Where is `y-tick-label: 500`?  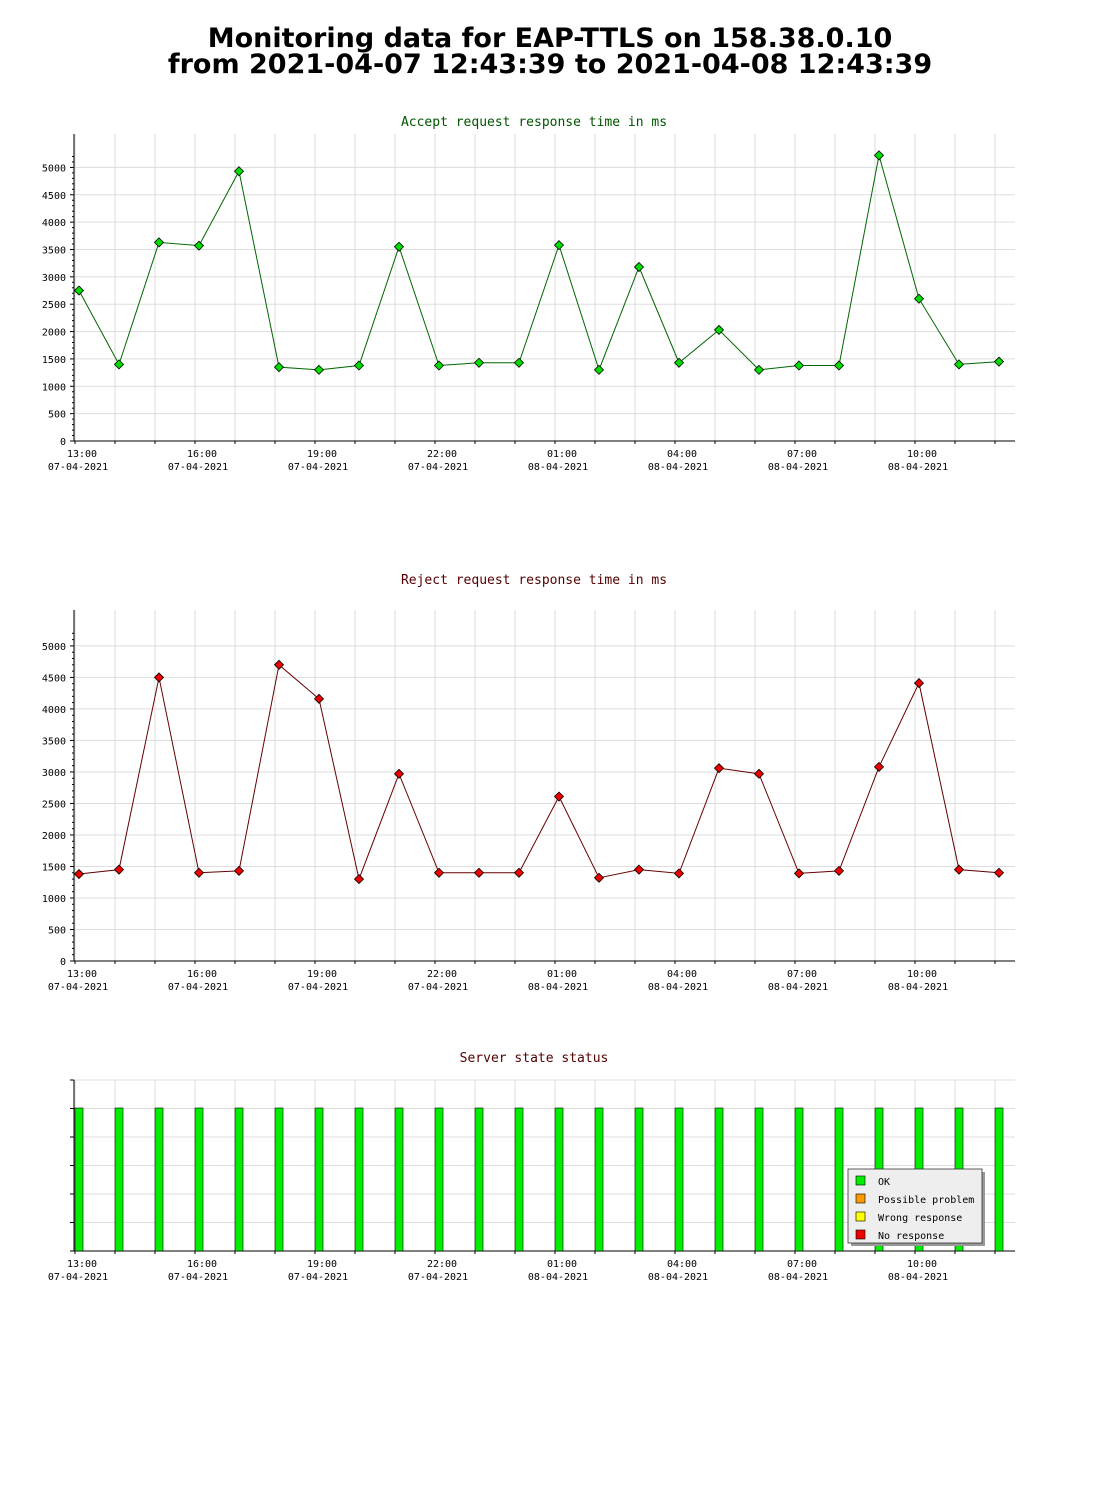 y-tick-label: 500 is located at coordinates (57, 415).